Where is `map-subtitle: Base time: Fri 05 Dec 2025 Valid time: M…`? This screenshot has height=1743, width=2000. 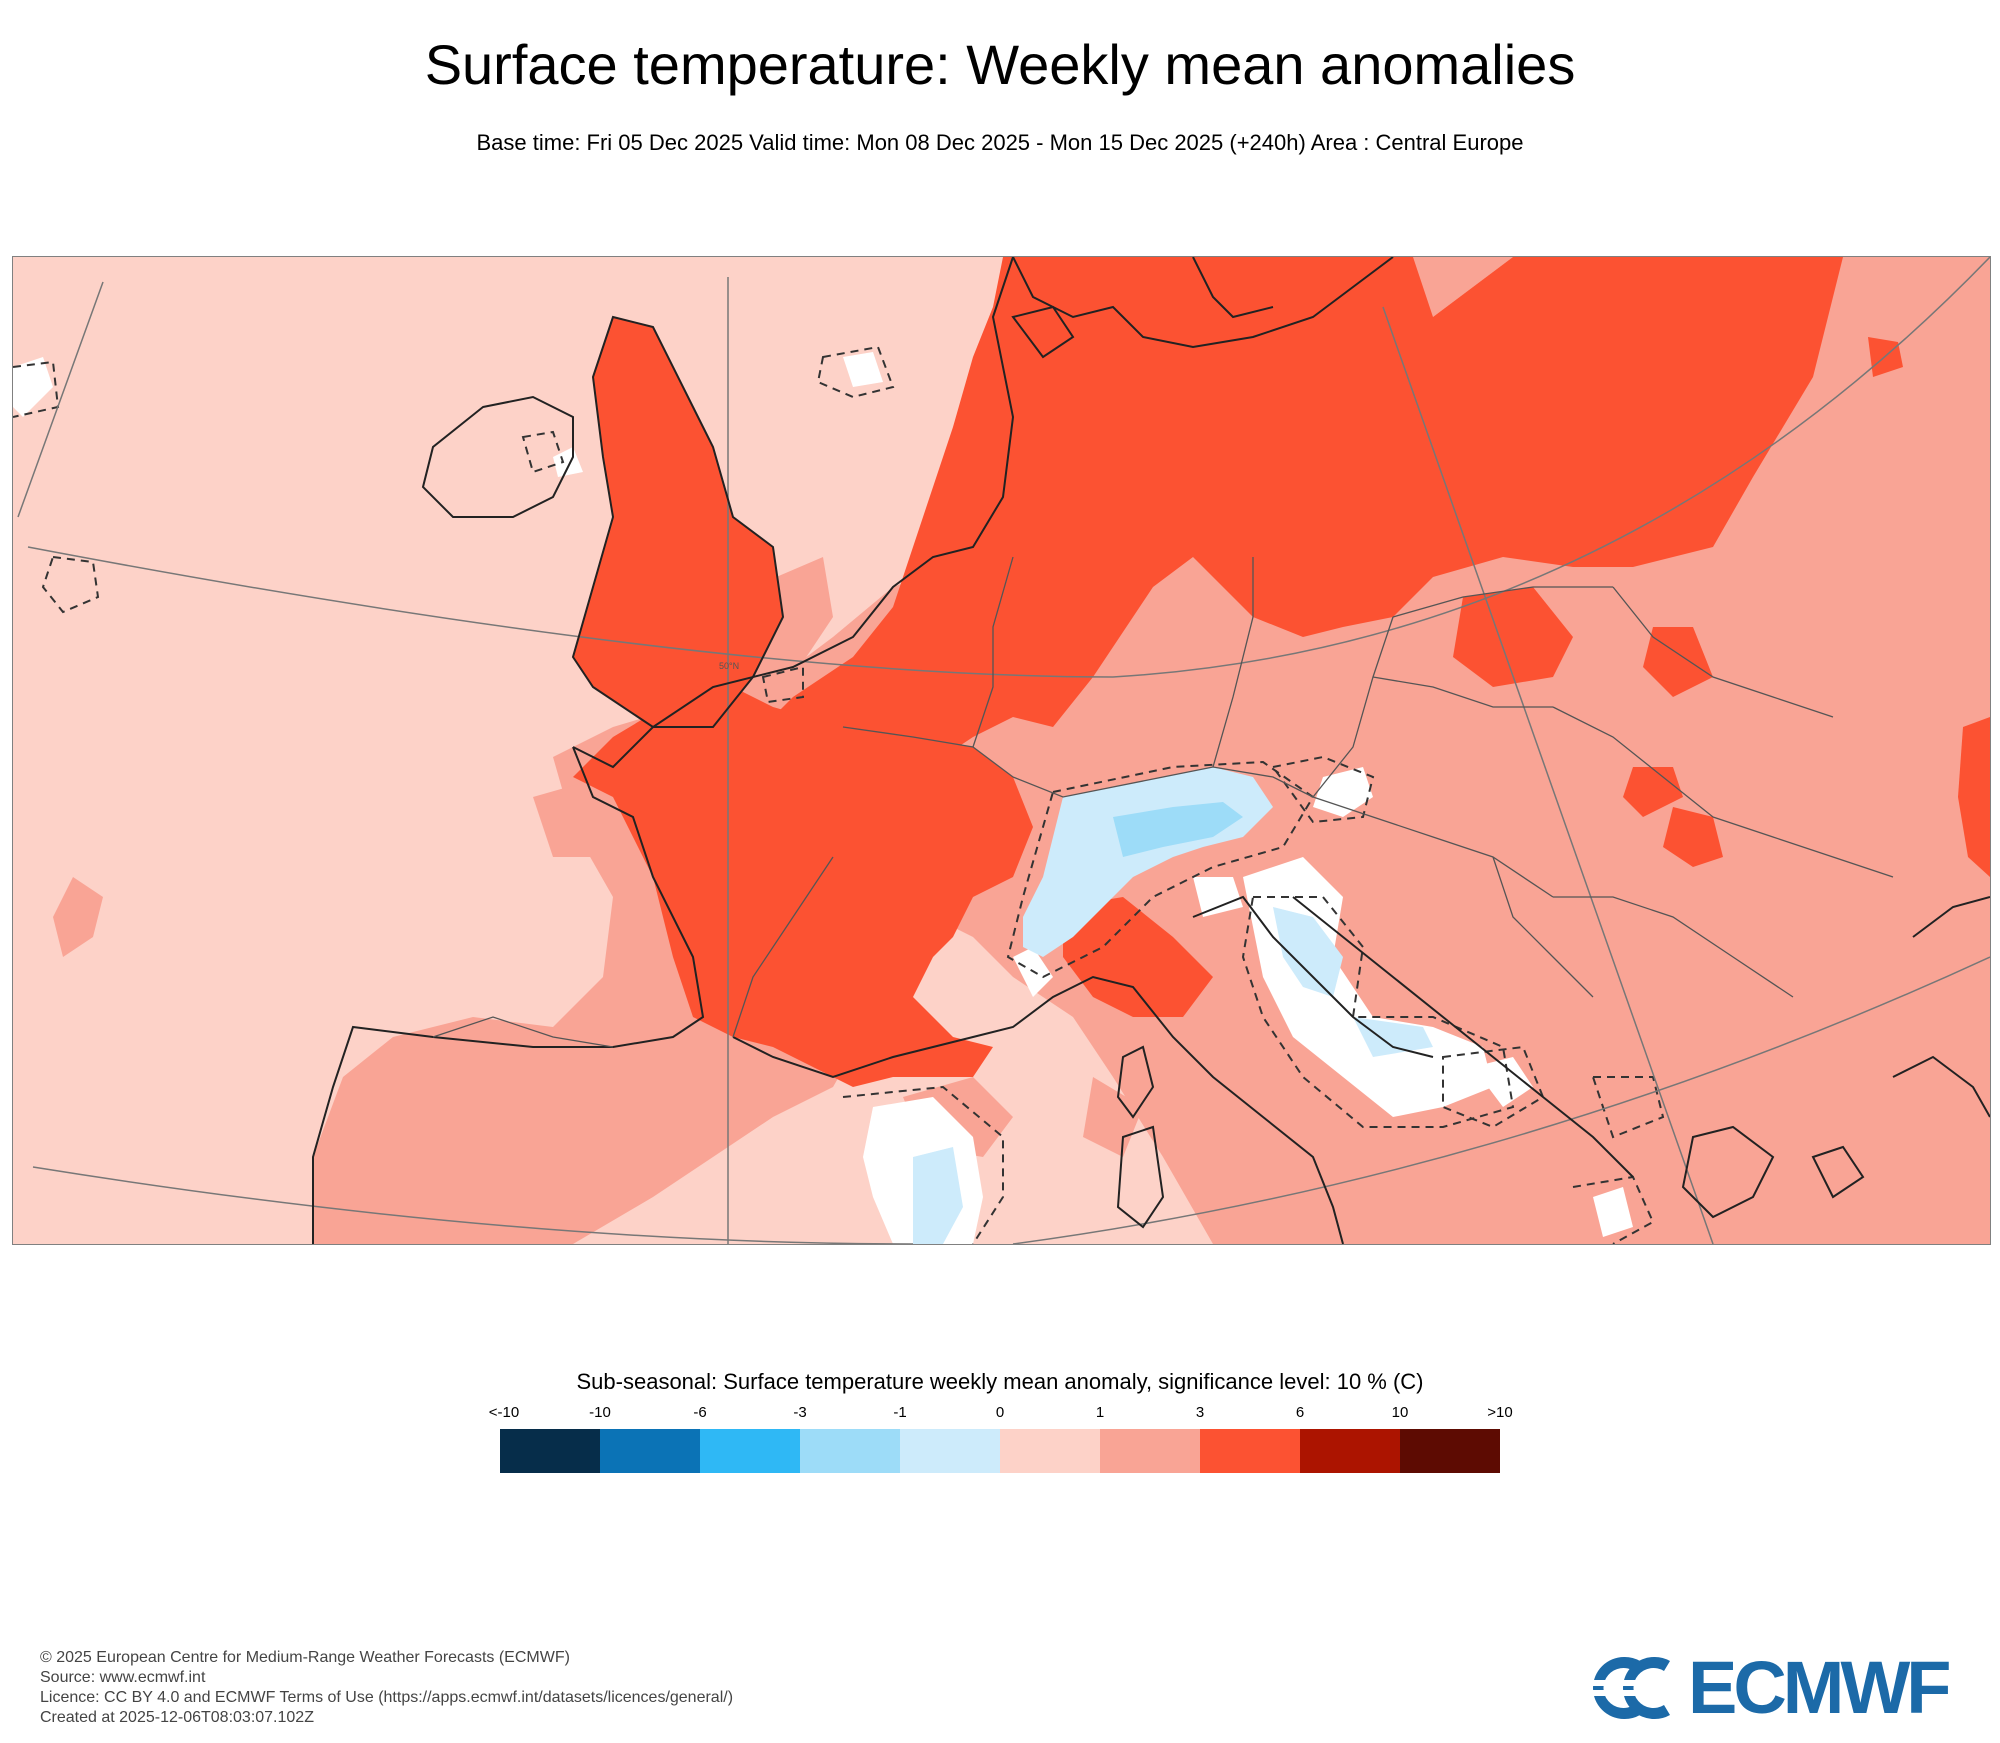
map-subtitle: Base time: Fri 05 Dec 2025 Valid time: M… is located at coordinates (1000, 142).